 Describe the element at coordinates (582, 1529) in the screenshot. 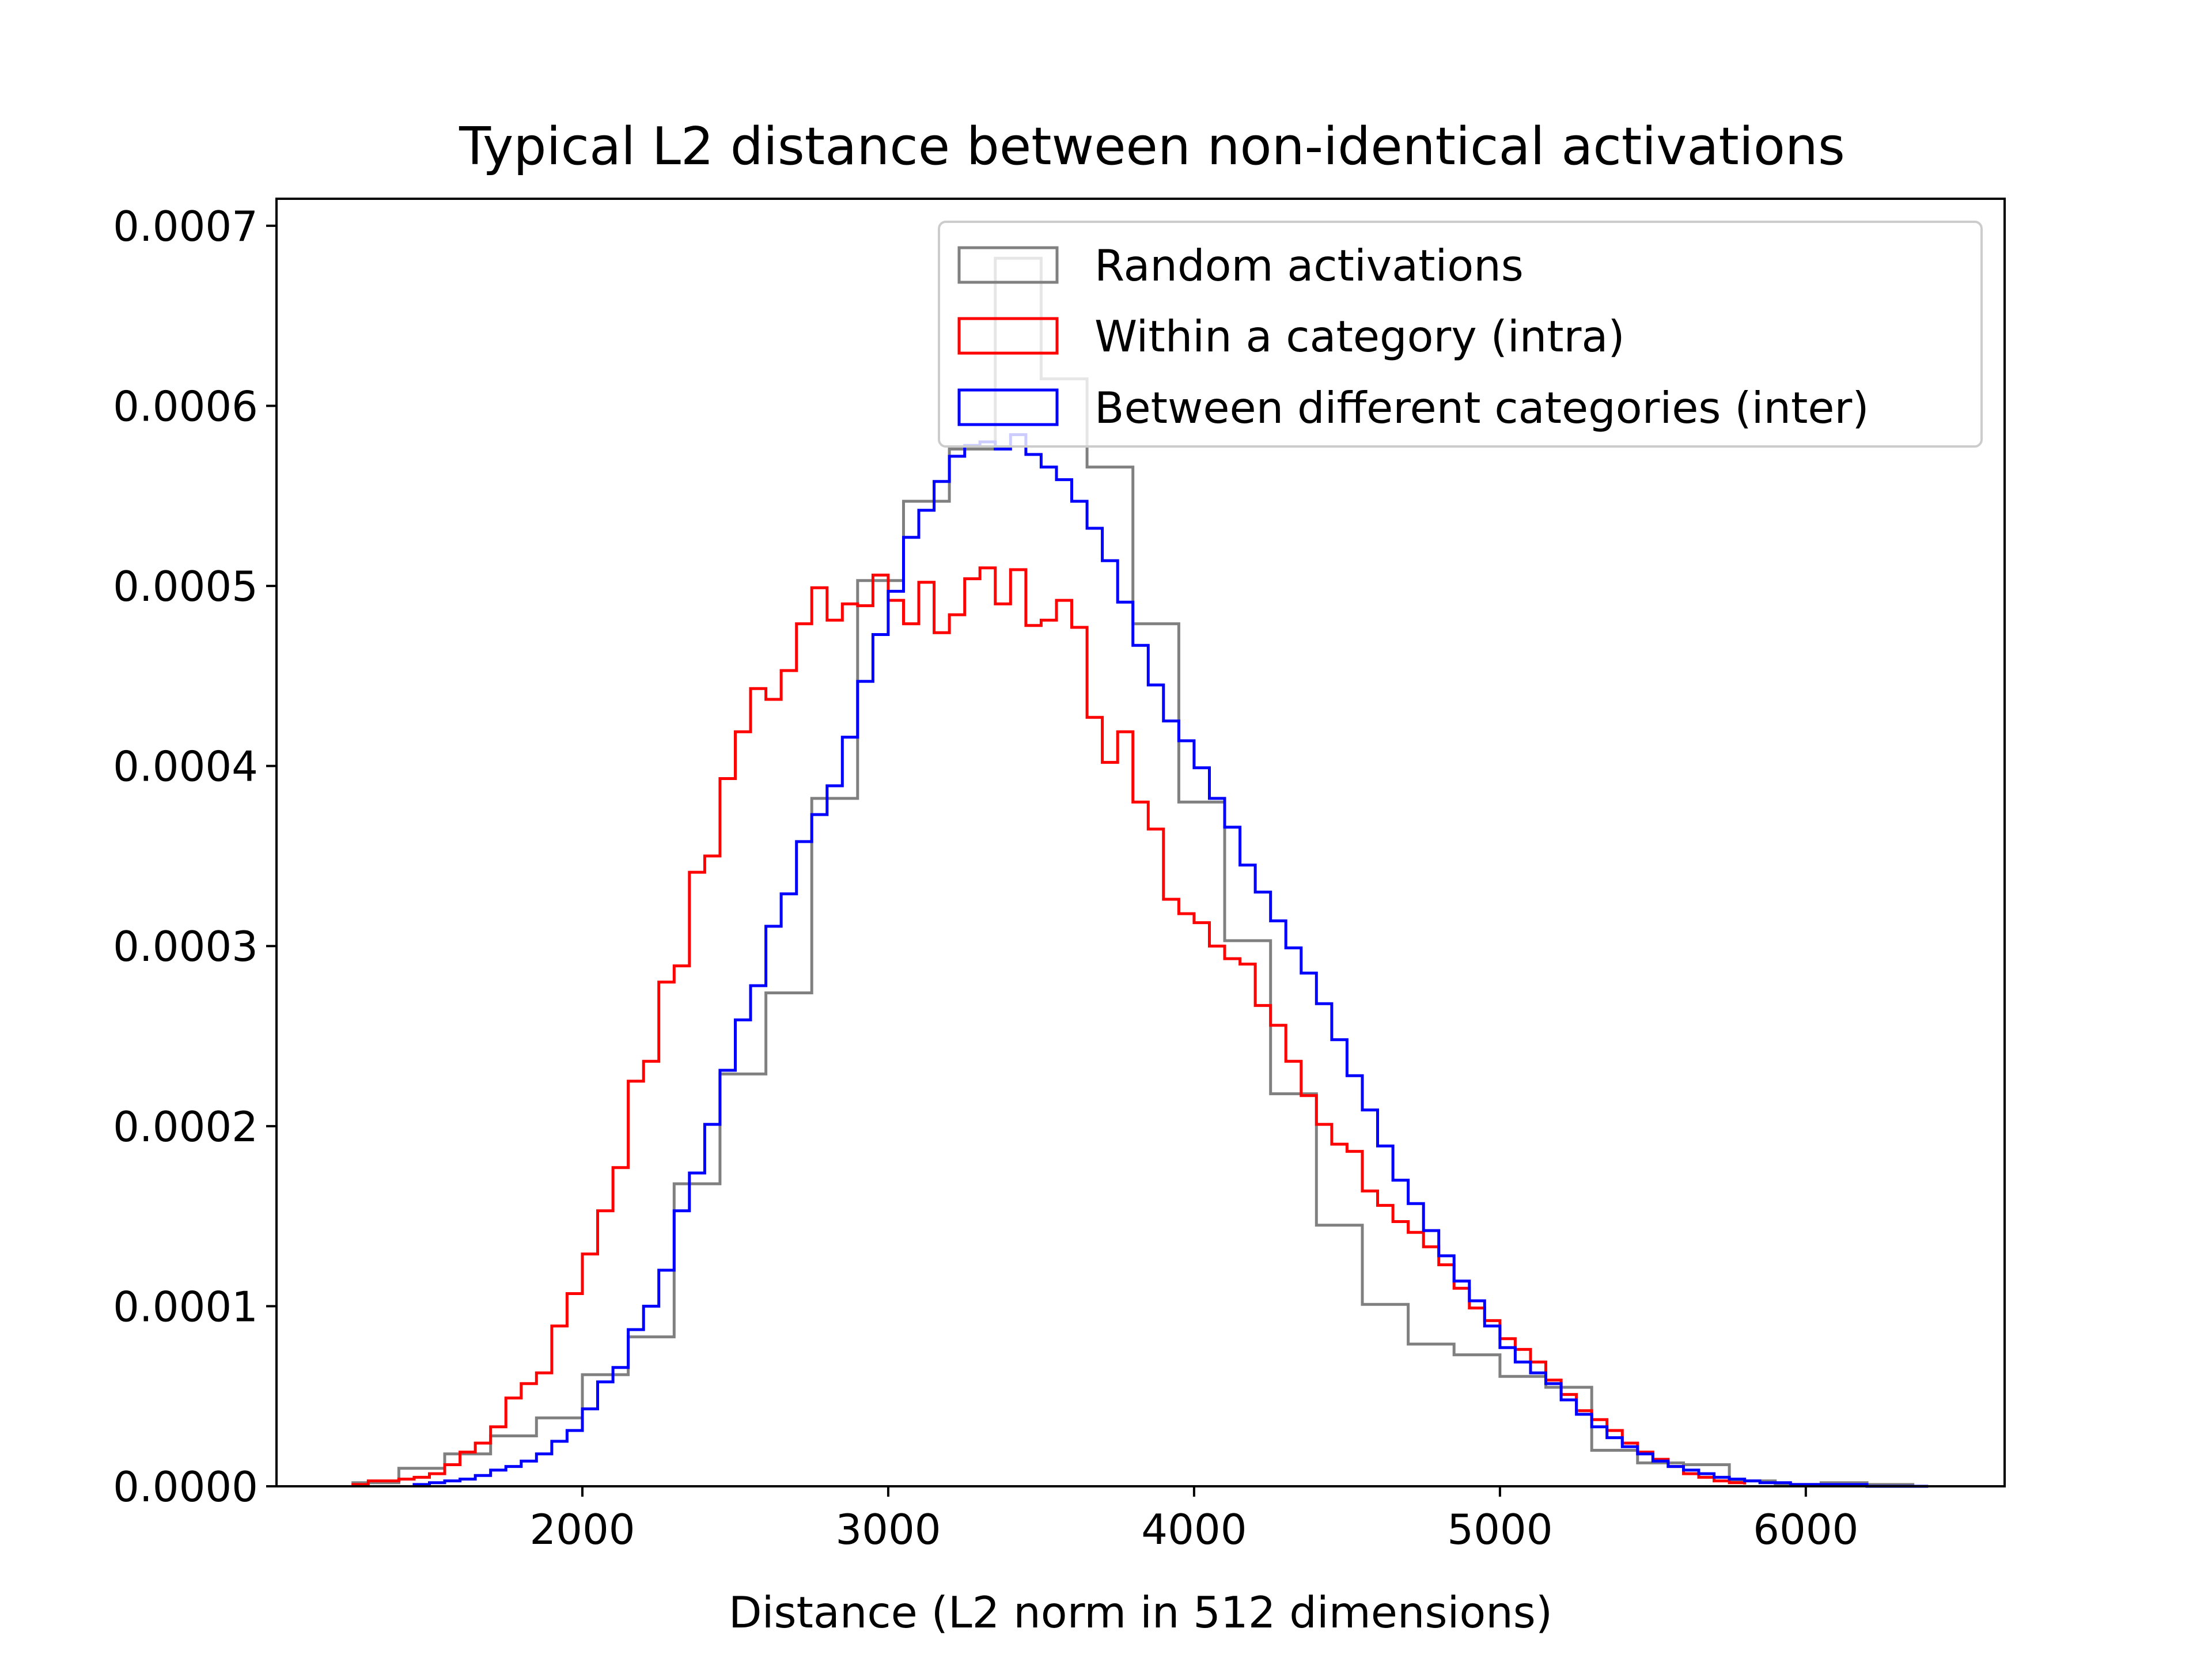

I see `x-tick-label: 2000` at that location.